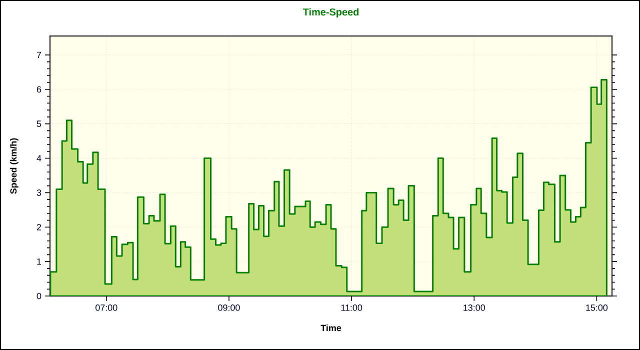 The height and width of the screenshot is (350, 640). Describe the element at coordinates (39, 123) in the screenshot. I see `y-tick-label: 5` at that location.